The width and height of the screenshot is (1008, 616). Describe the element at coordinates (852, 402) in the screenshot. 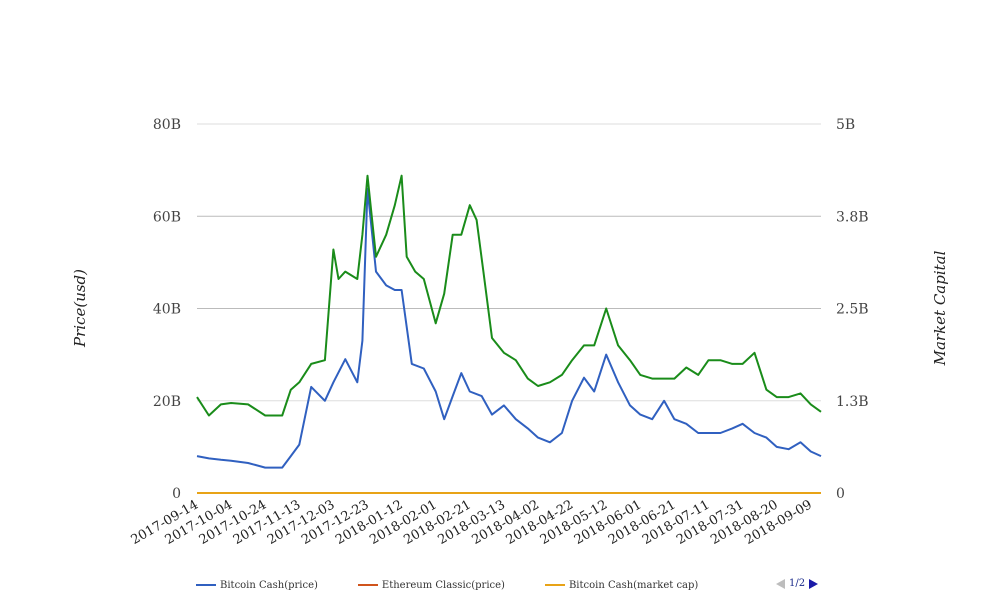

I see `y2-tick-label: 1.3B` at that location.